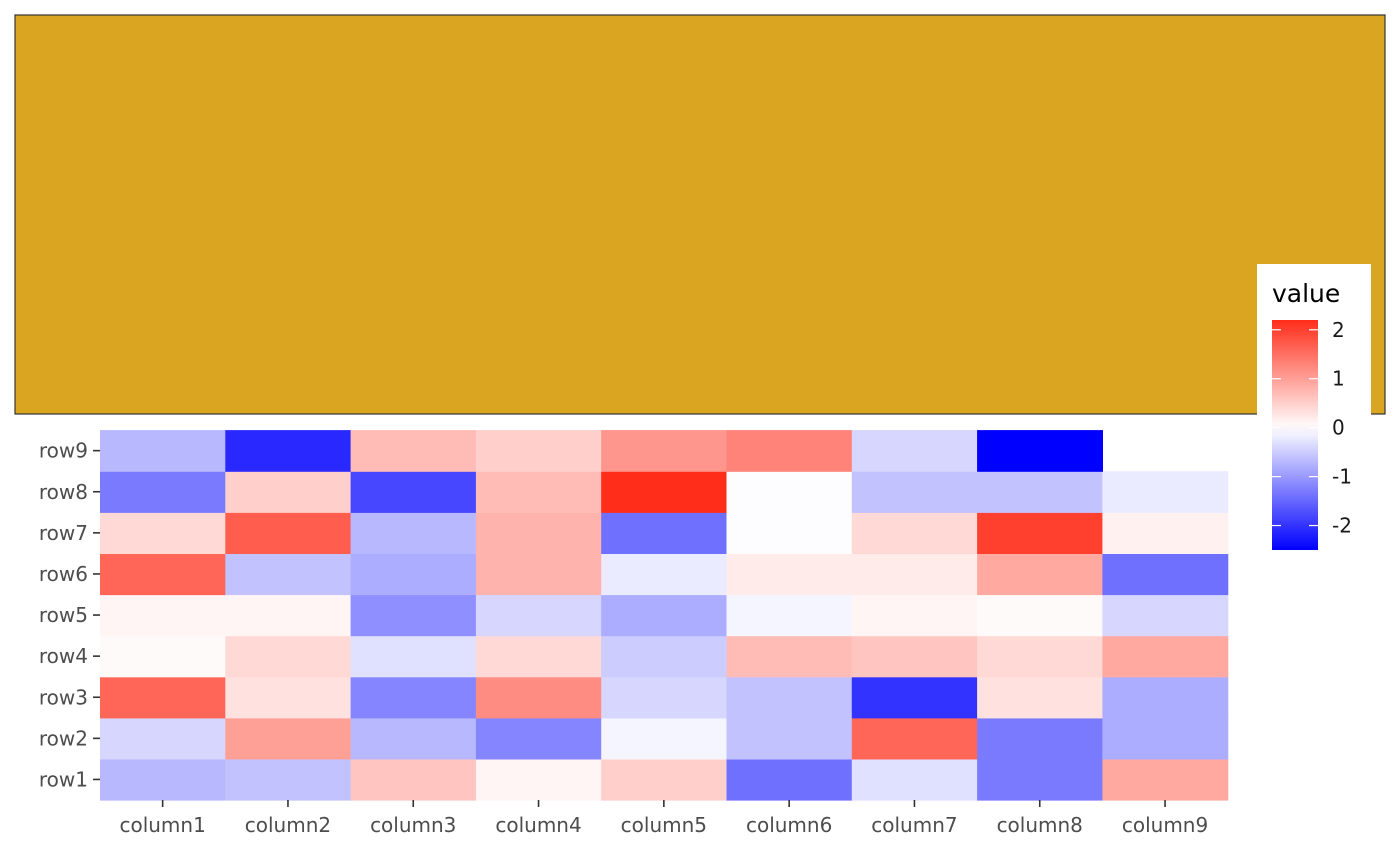 The image size is (1400, 865). I want to click on heatmap-cell-row1-column6, so click(789, 779).